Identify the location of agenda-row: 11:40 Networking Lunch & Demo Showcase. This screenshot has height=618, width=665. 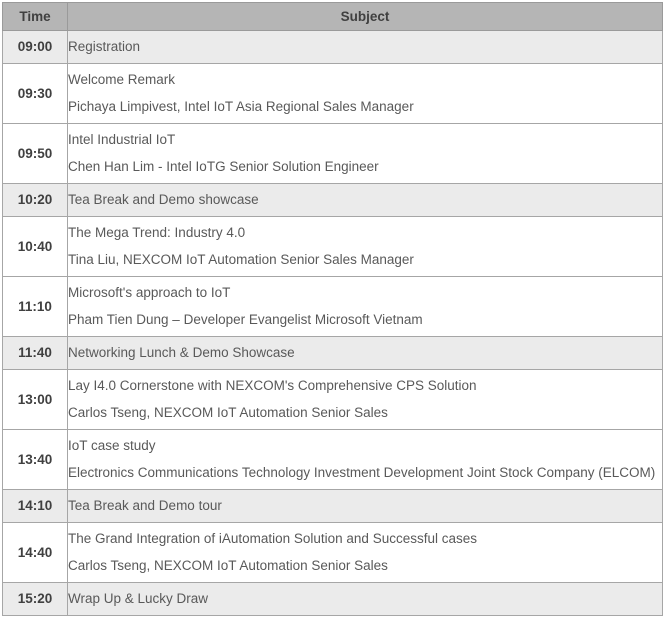
(332, 353).